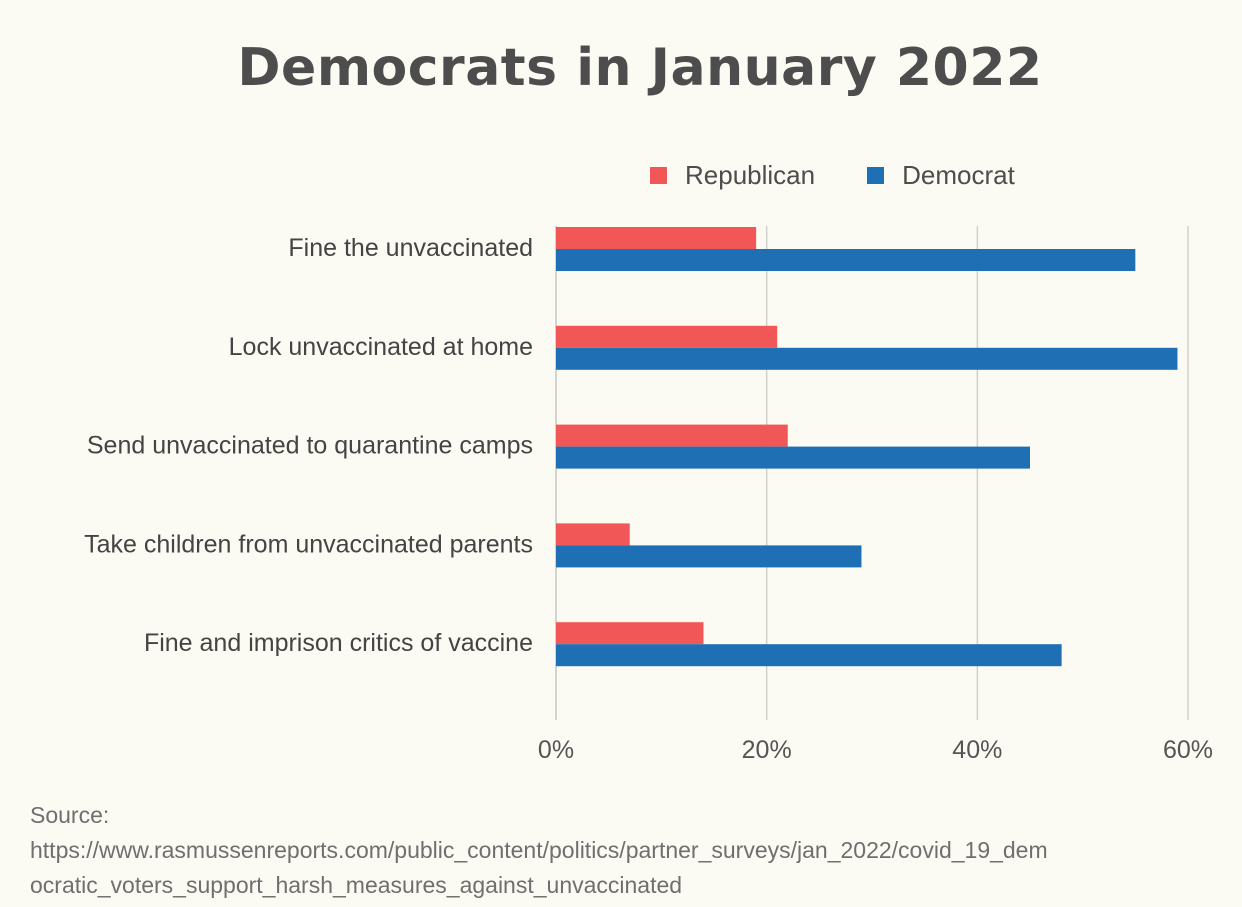  Describe the element at coordinates (410, 248) in the screenshot. I see `category-label-0: Fine the unvaccinated` at that location.